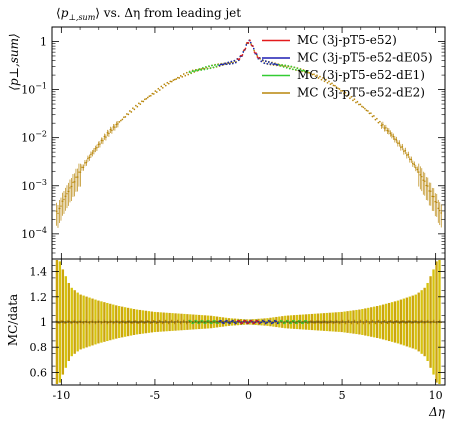 The image size is (461, 422). I want to click on series-main-MC (3j-pT5-e52), so click(248, 50).